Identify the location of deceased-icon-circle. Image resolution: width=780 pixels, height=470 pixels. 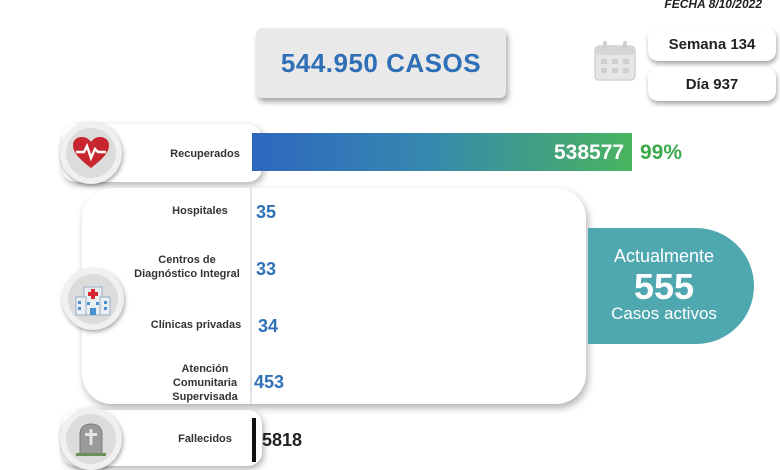
(91, 439).